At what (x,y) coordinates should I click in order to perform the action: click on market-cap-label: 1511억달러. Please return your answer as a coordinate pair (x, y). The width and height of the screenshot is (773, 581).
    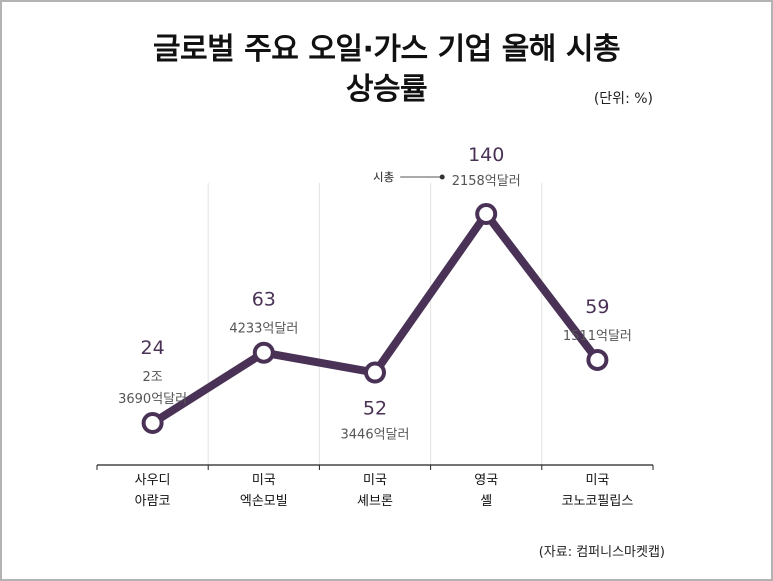
    Looking at the image, I should click on (597, 336).